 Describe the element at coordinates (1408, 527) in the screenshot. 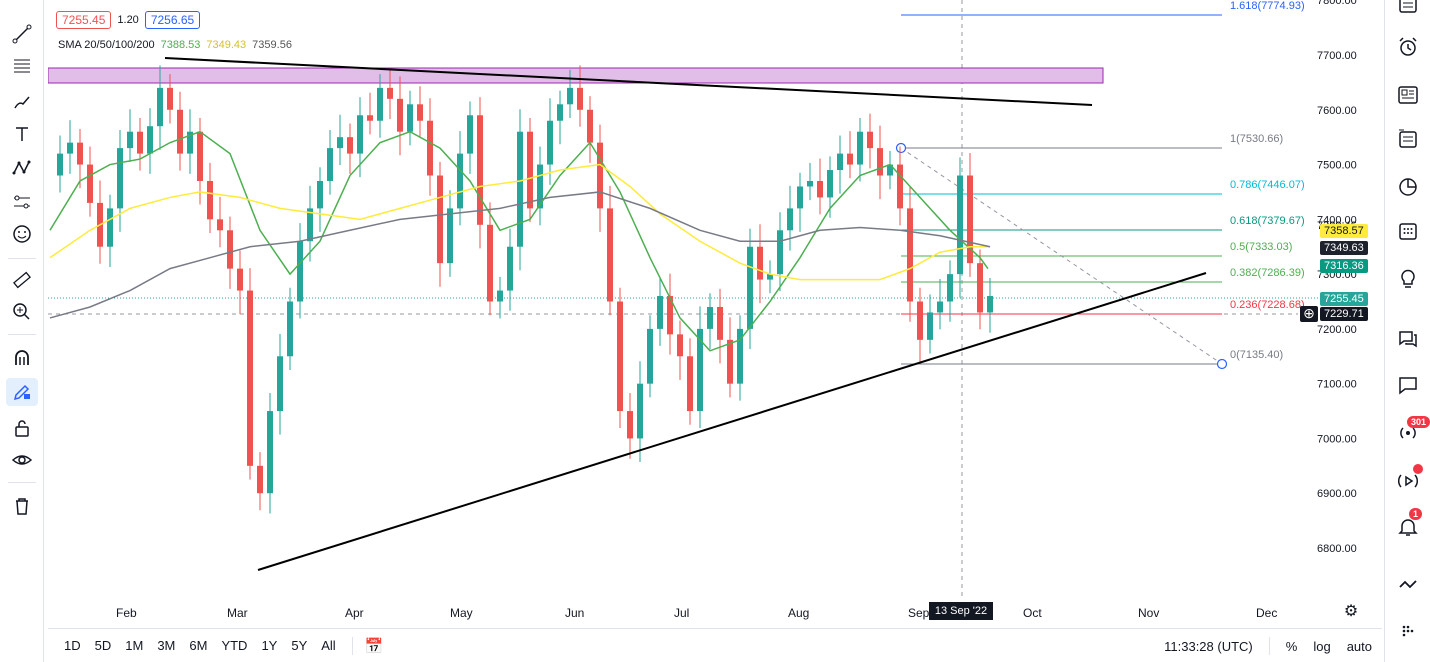

I see `bell-icon` at that location.